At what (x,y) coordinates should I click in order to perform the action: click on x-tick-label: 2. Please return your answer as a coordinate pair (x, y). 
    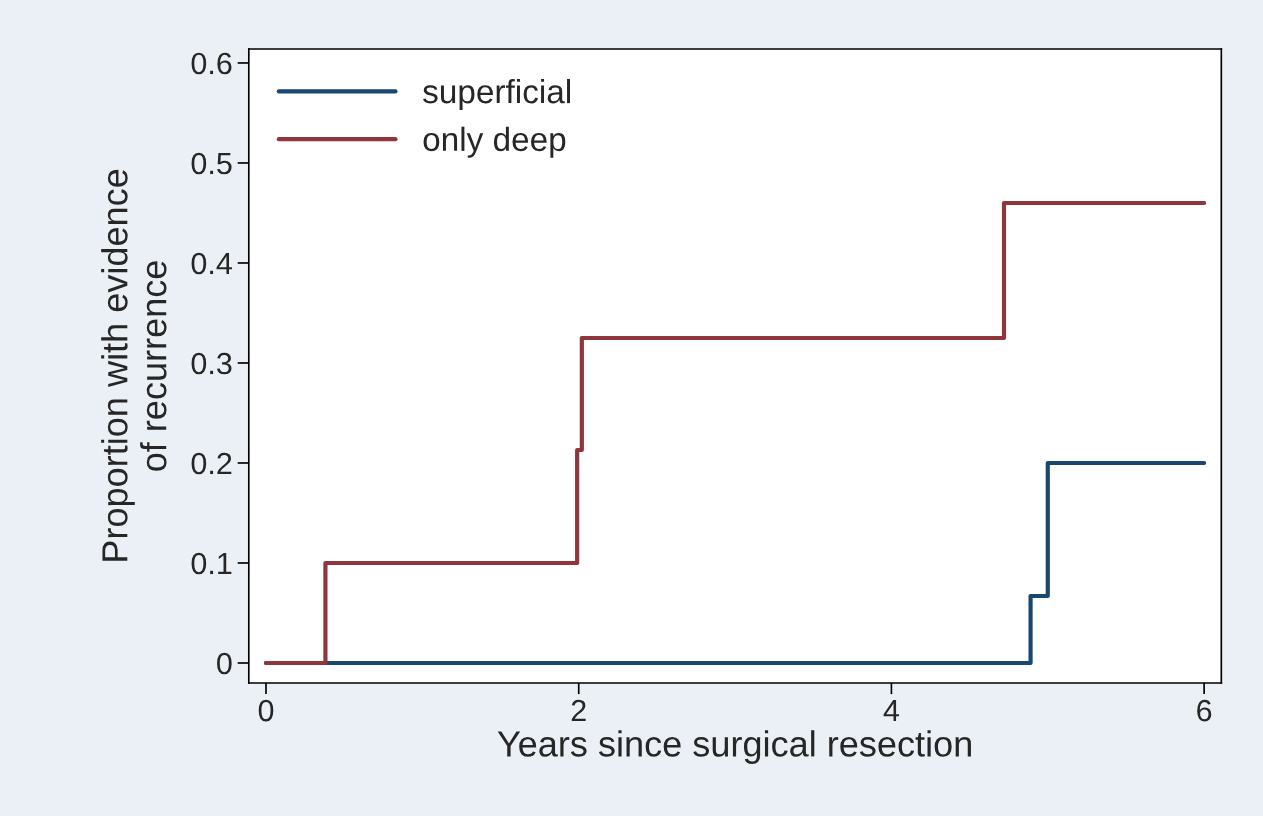
    Looking at the image, I should click on (578, 710).